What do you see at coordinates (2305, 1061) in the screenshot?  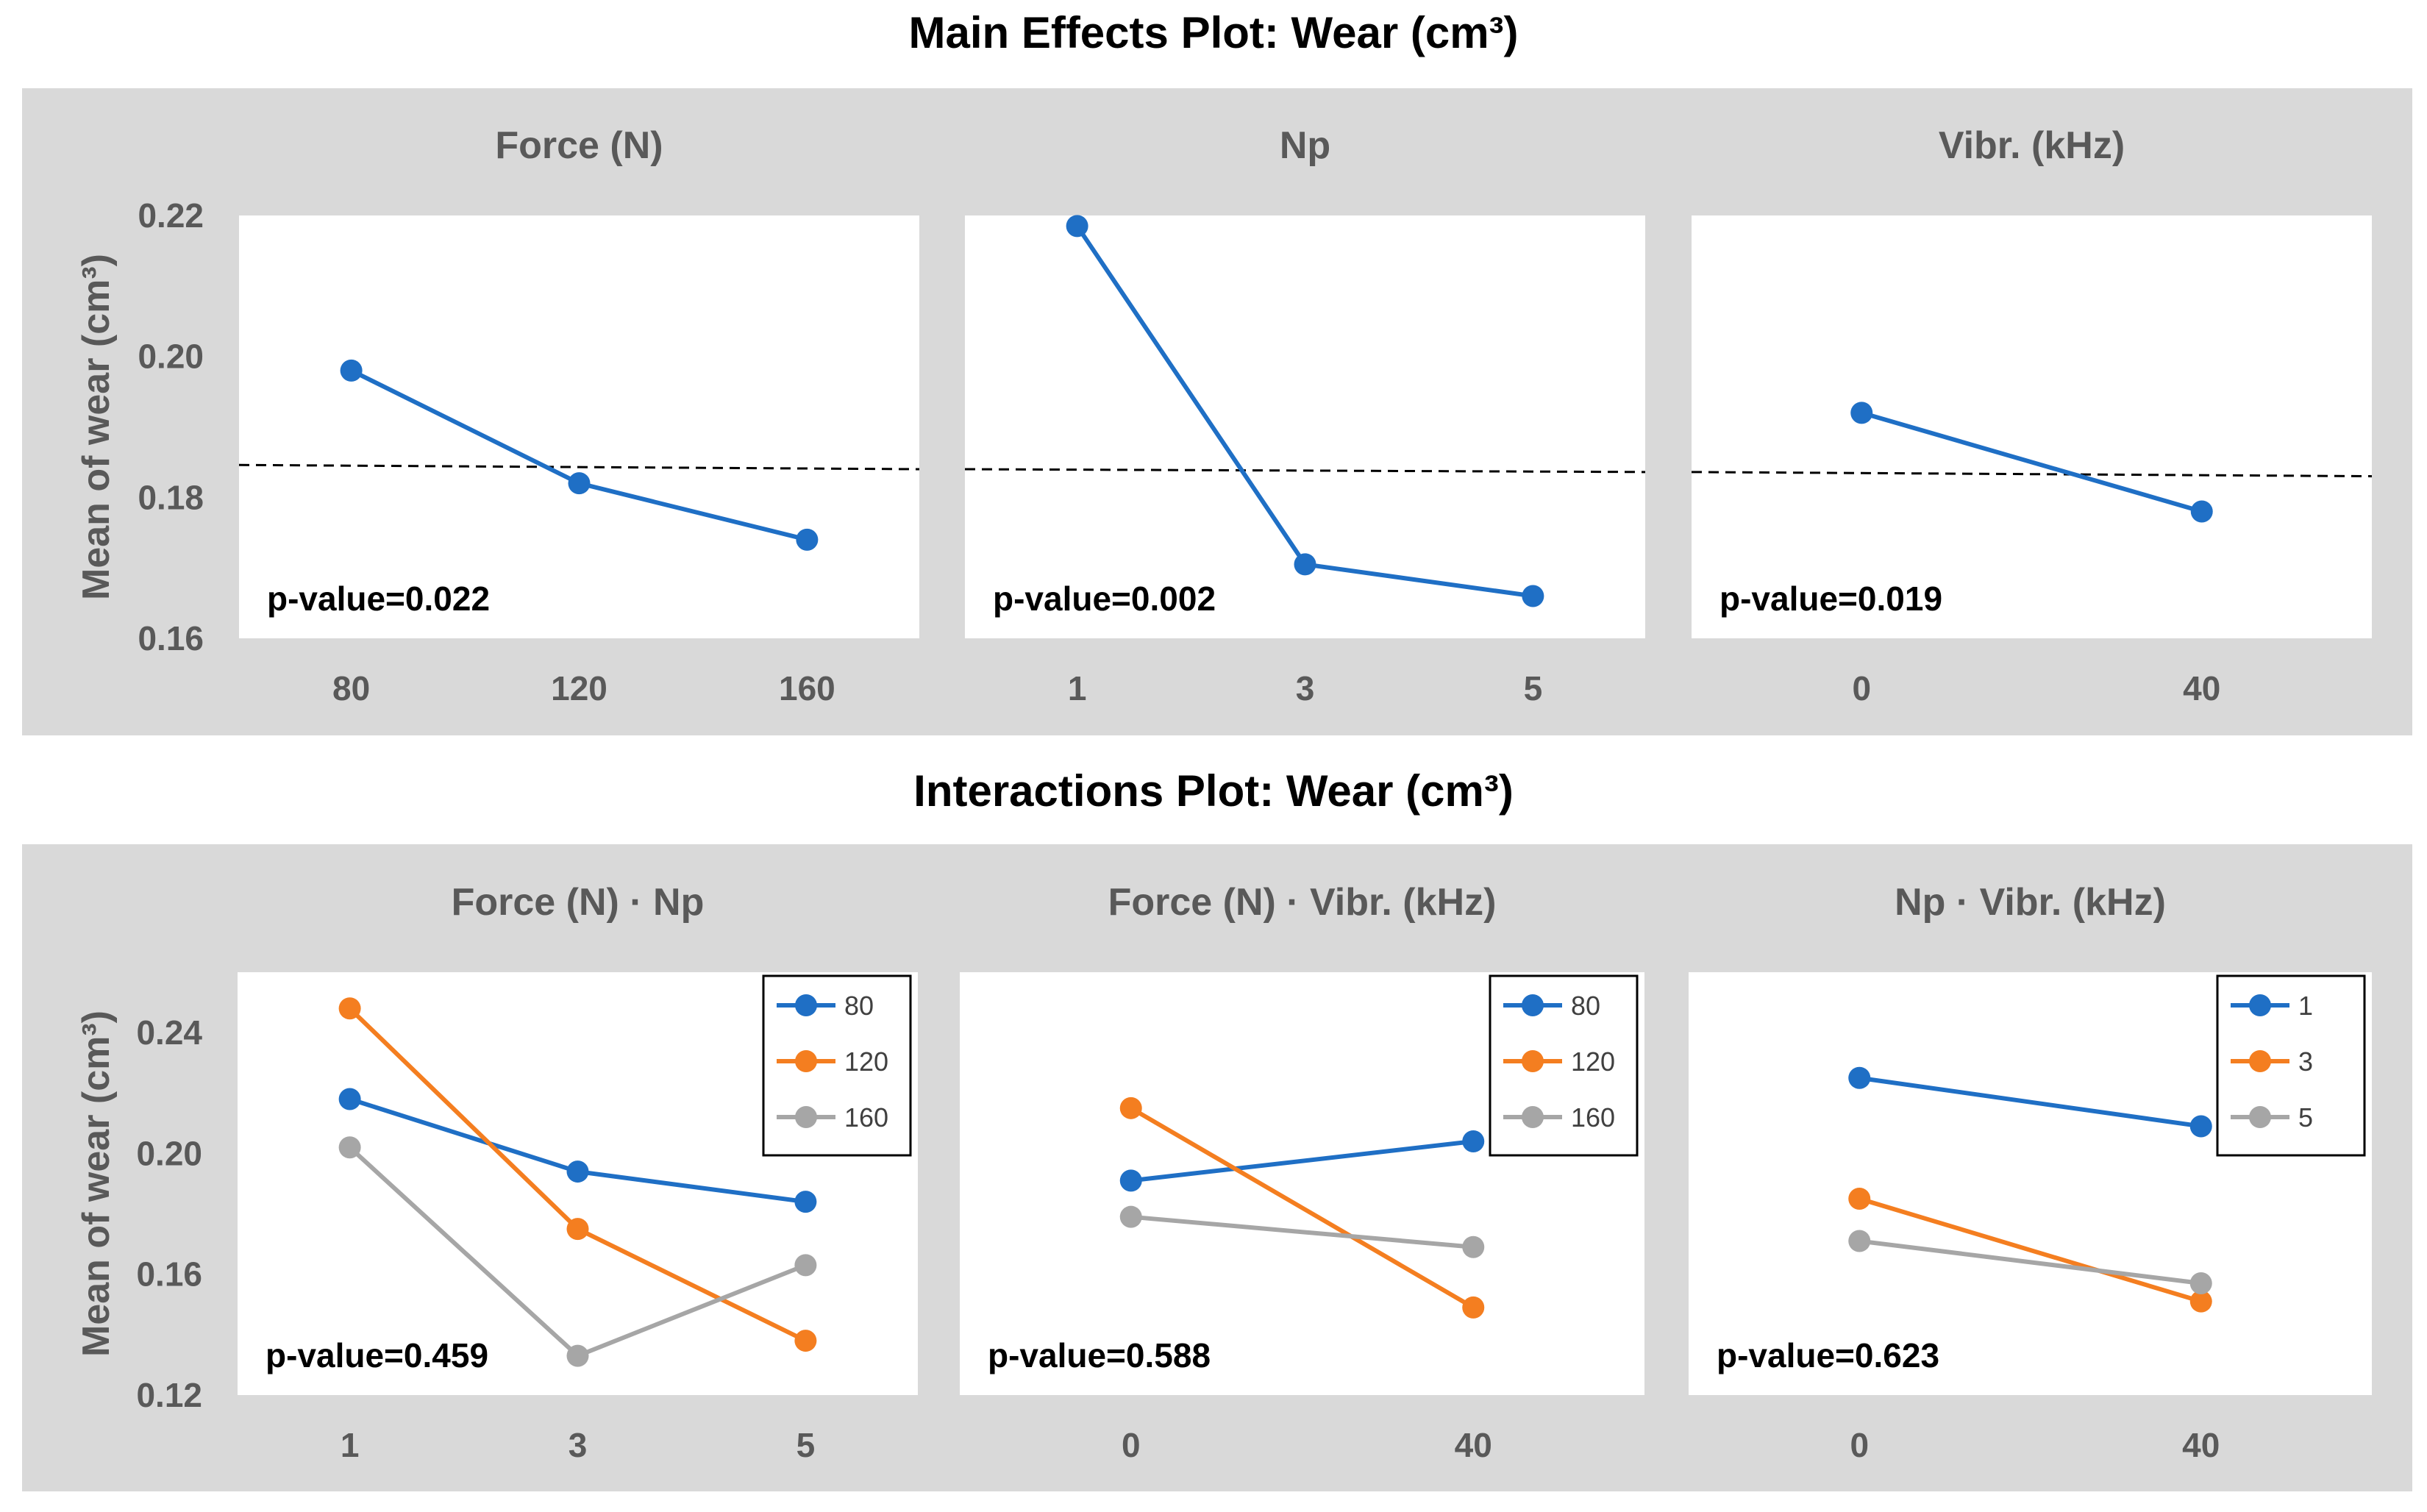 I see `legend-label: 3` at bounding box center [2305, 1061].